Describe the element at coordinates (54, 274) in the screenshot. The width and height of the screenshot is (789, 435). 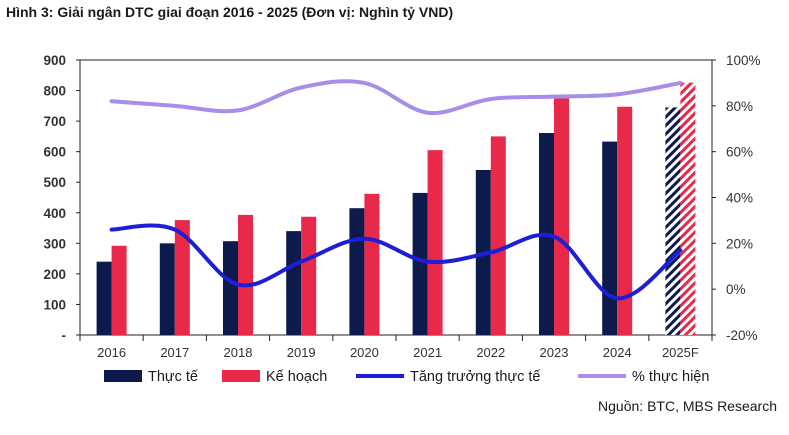
I see `left-axis-tick-label: 200` at that location.